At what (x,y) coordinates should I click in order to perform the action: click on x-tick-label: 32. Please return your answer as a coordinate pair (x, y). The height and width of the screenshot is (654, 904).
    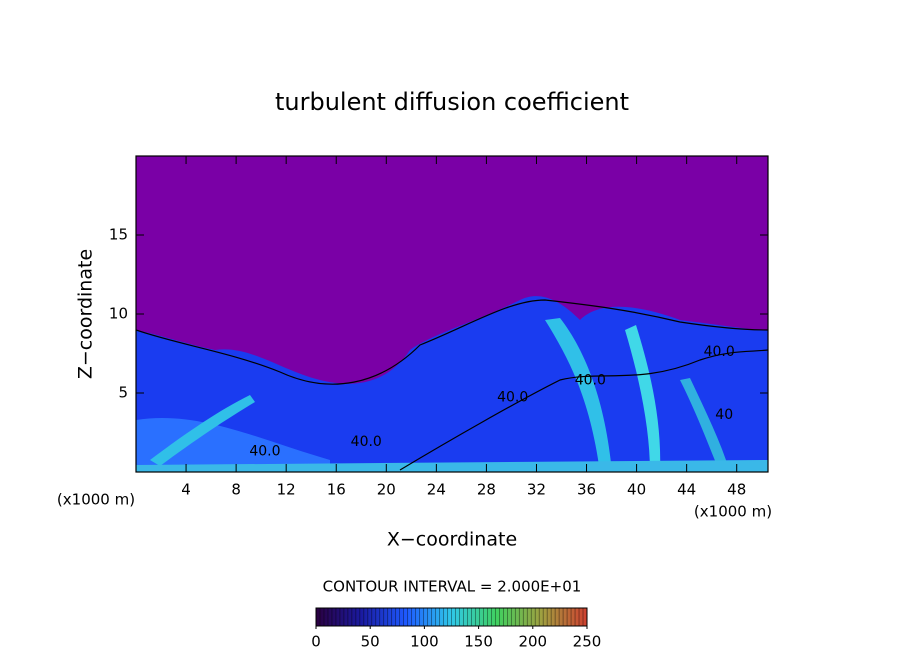
    Looking at the image, I should click on (536, 490).